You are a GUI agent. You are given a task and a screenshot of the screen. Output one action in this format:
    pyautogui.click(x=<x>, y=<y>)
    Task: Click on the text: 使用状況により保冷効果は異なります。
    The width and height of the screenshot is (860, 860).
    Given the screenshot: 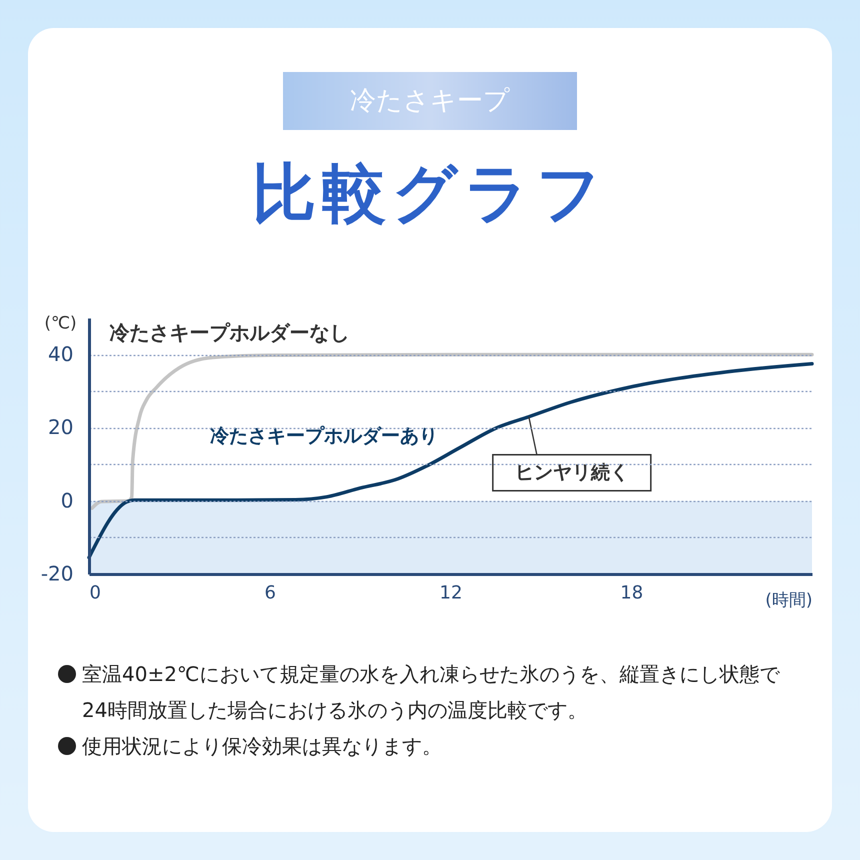 What is the action you would take?
    pyautogui.click(x=262, y=746)
    